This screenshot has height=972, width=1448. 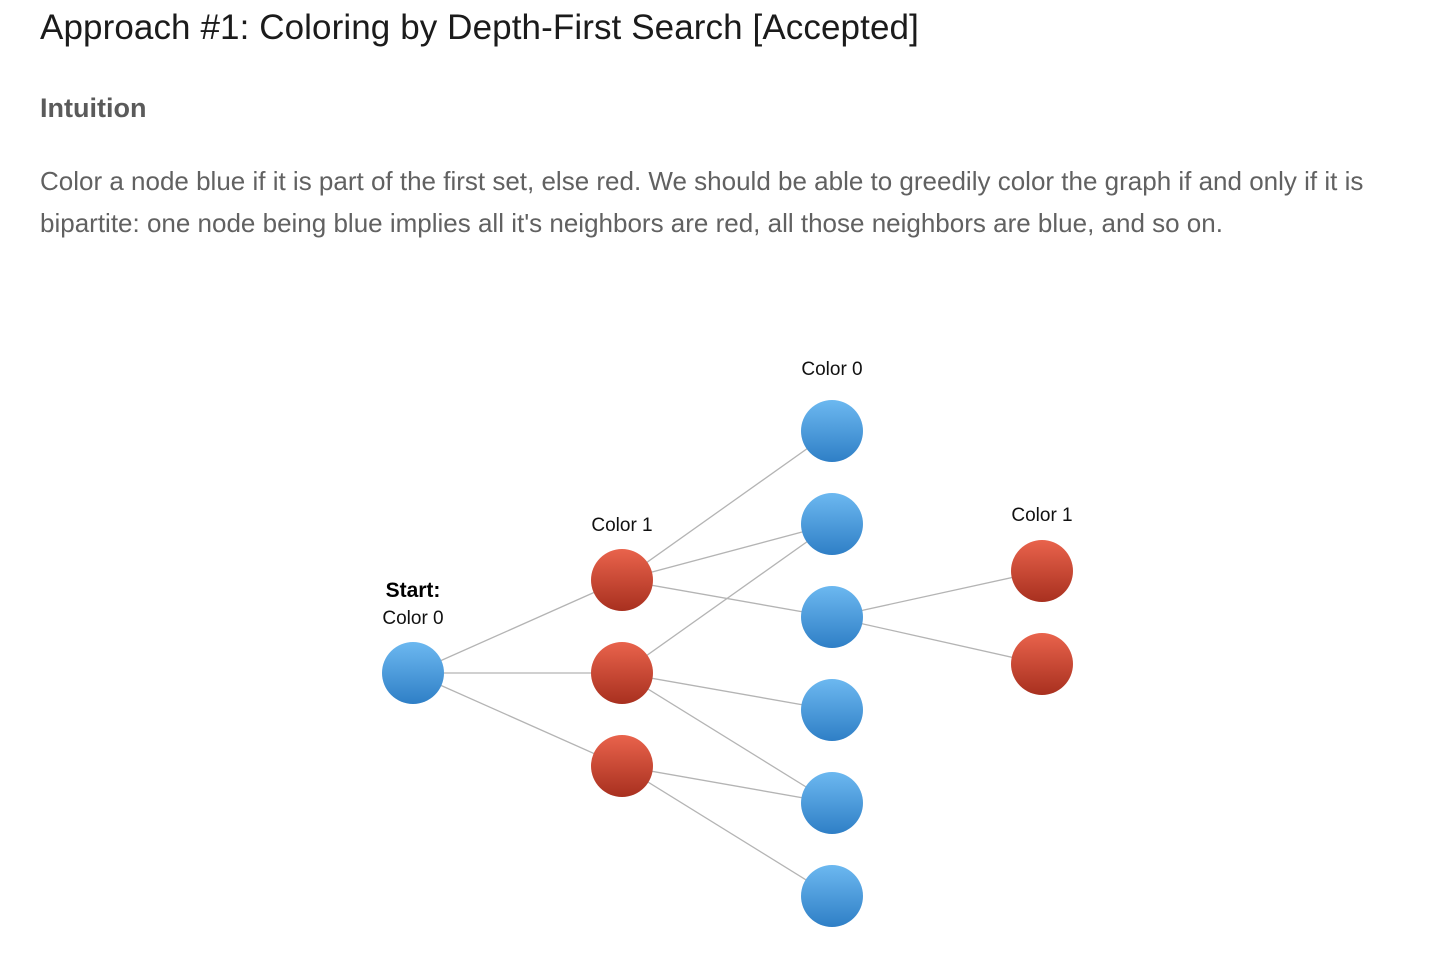 I want to click on graph-node-blue-b3, so click(x=832, y=617).